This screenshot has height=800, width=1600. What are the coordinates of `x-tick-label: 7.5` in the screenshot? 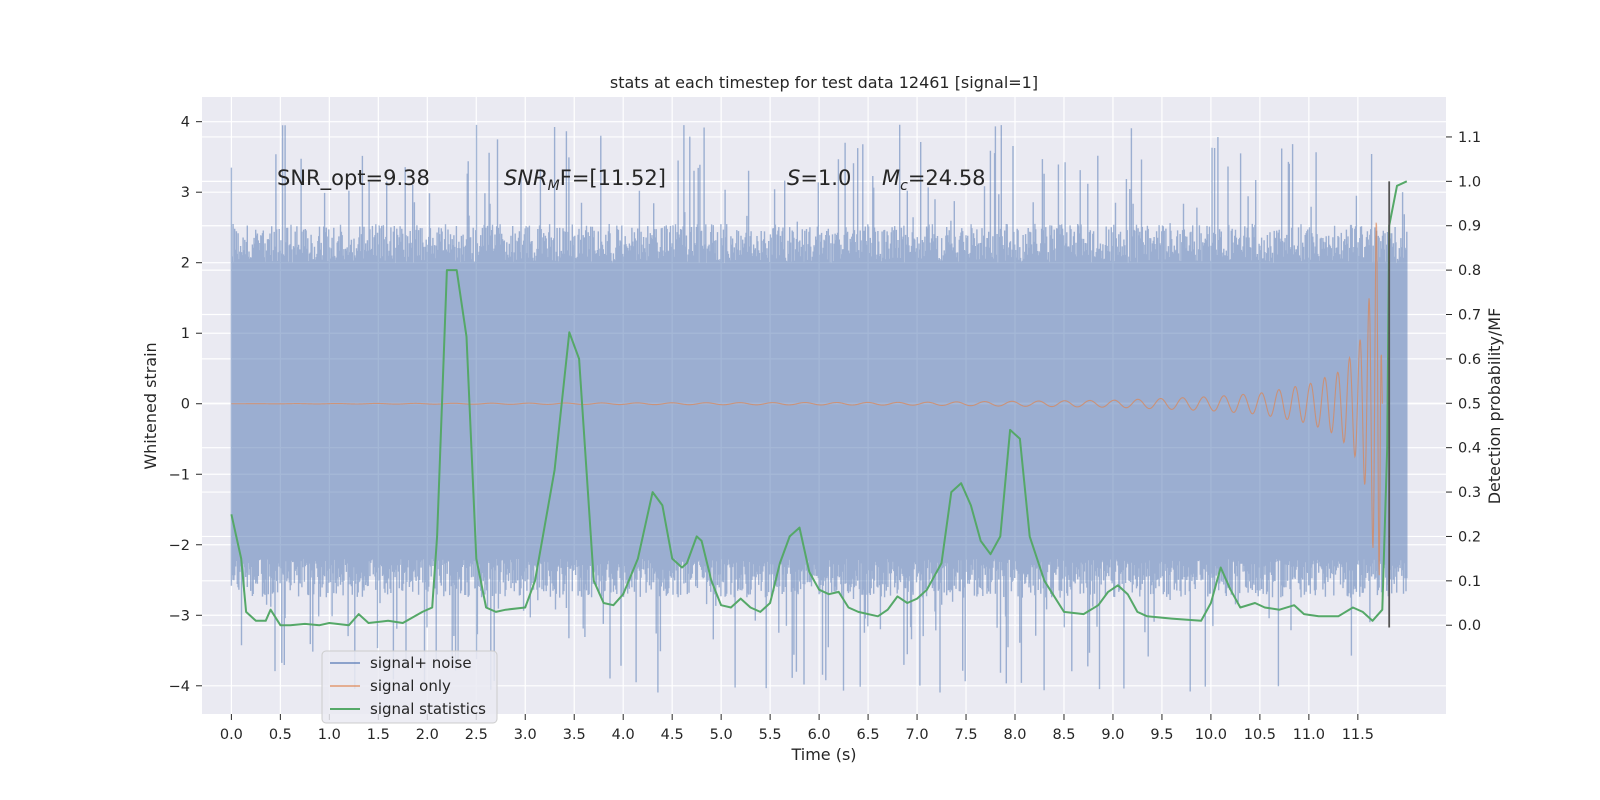 It's located at (966, 735).